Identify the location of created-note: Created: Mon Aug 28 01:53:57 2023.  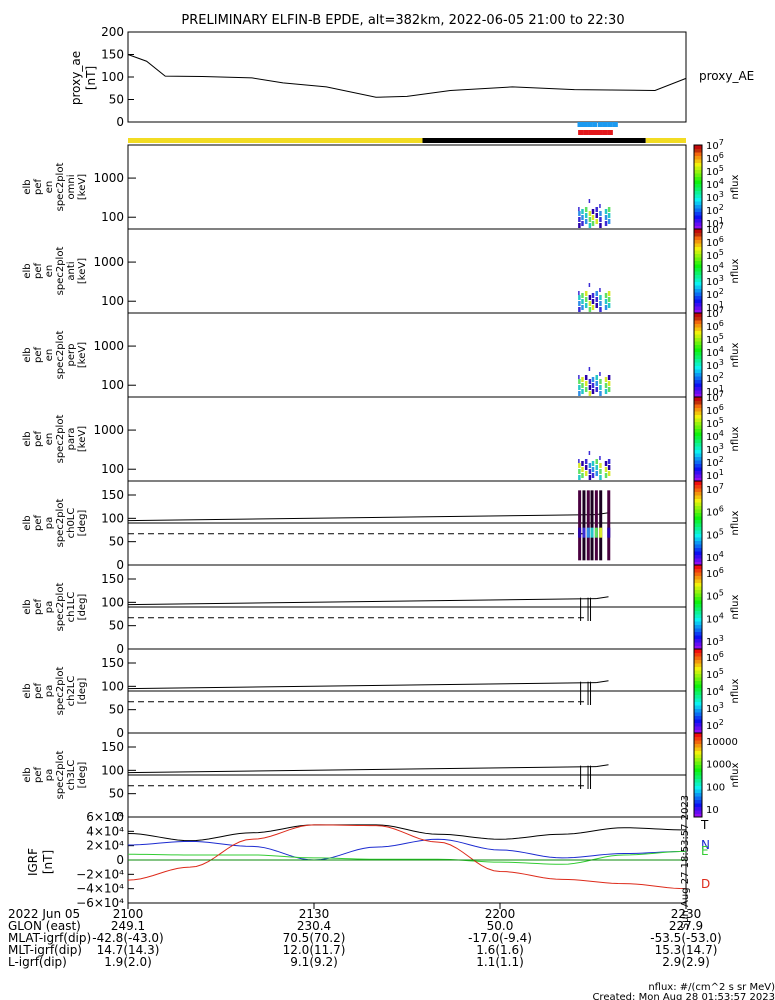
(683, 996).